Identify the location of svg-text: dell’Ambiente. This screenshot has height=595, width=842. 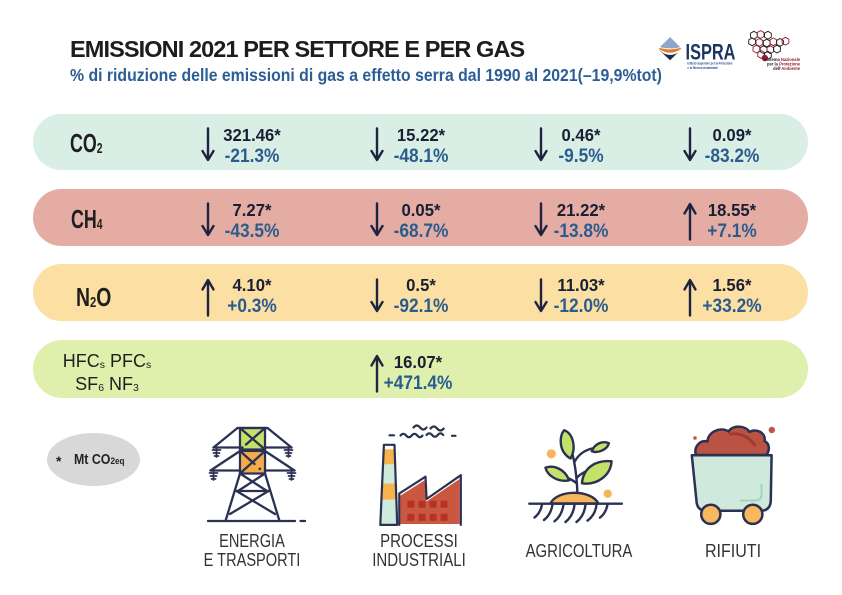
(787, 68).